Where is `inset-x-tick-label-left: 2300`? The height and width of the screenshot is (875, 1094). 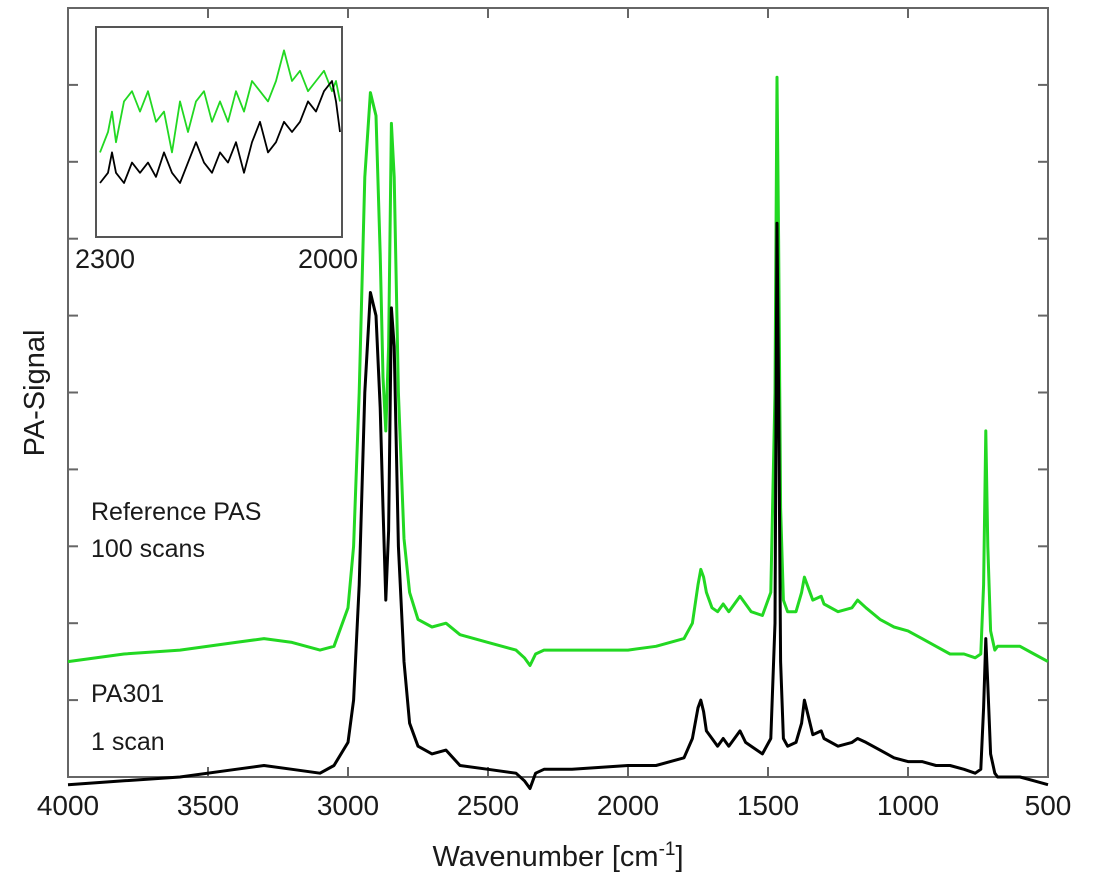
inset-x-tick-label-left: 2300 is located at coordinates (105, 259).